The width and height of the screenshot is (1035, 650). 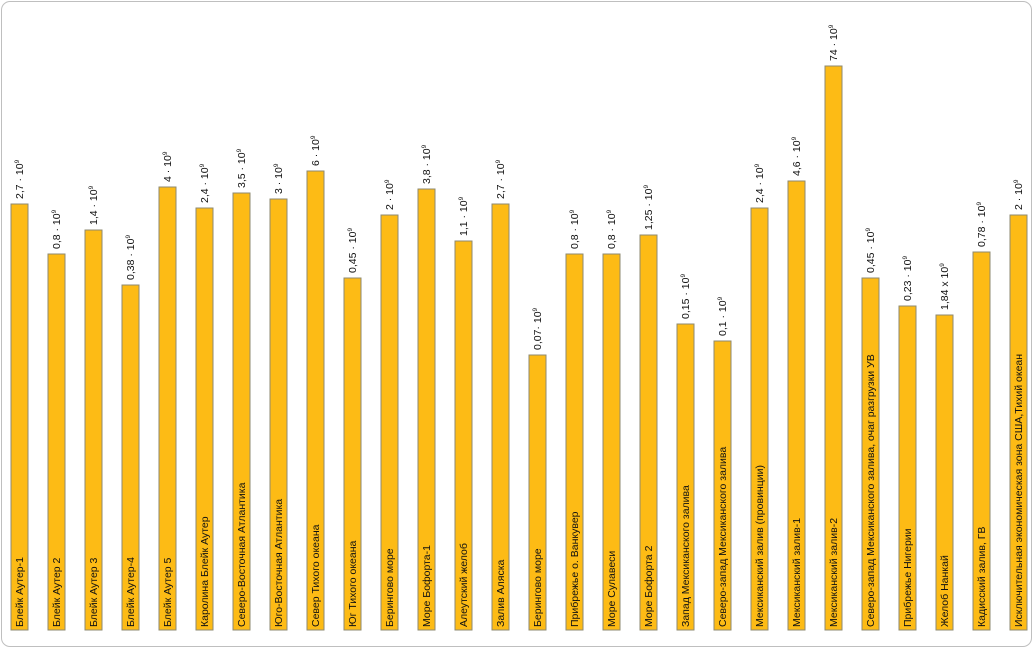 I want to click on category-label-13: Алеутский желоб, so click(x=464, y=585).